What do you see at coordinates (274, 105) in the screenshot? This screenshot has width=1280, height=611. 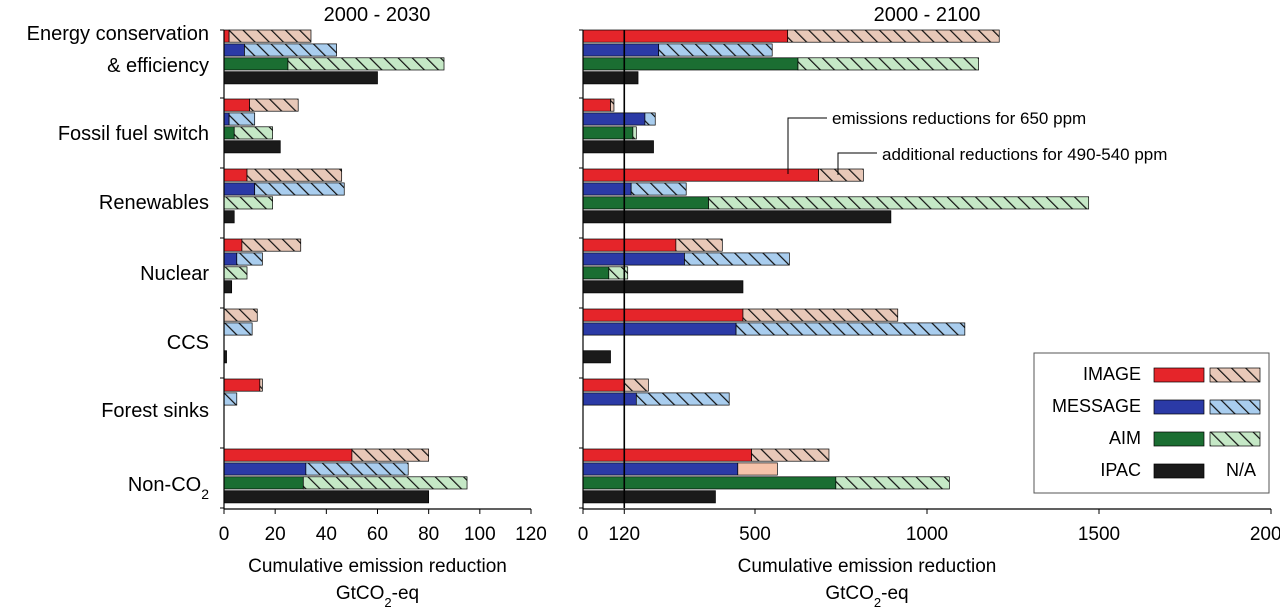 I see `bar-additional-left-image-fossil-fuel-switch` at bounding box center [274, 105].